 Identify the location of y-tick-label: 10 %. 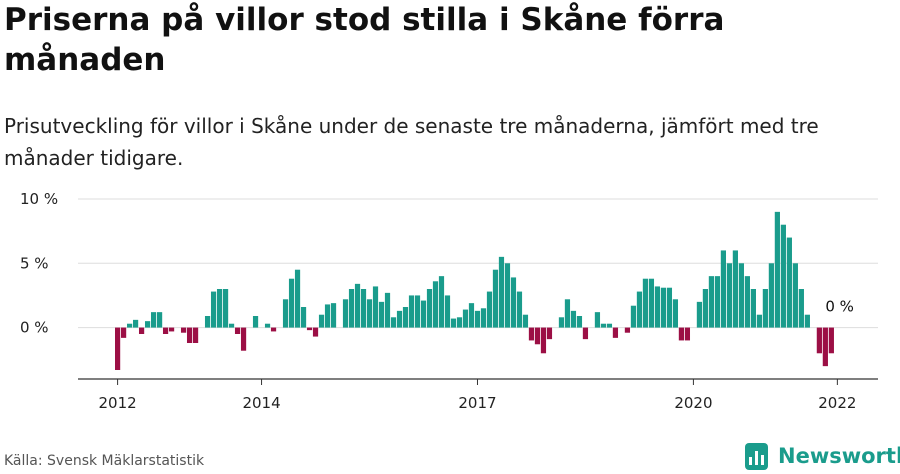
(39, 199).